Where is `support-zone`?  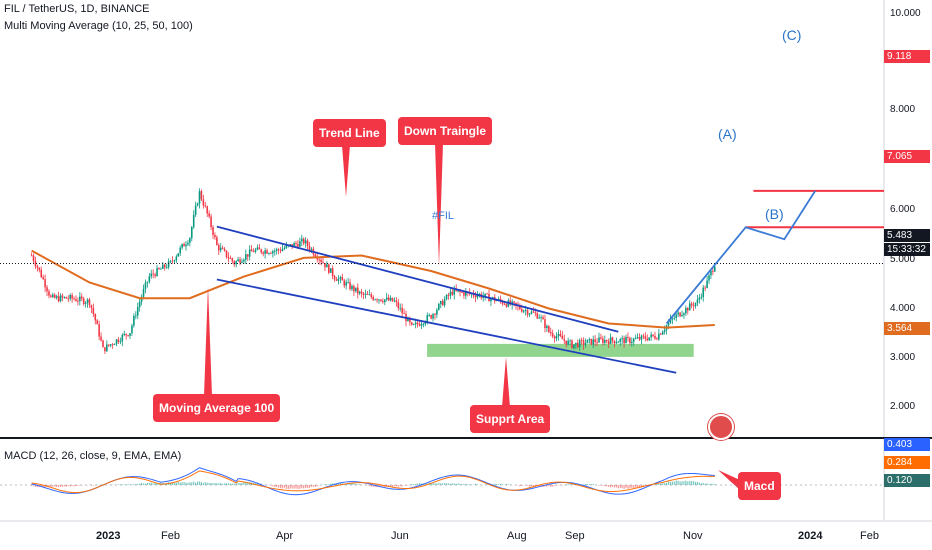 support-zone is located at coordinates (560, 350).